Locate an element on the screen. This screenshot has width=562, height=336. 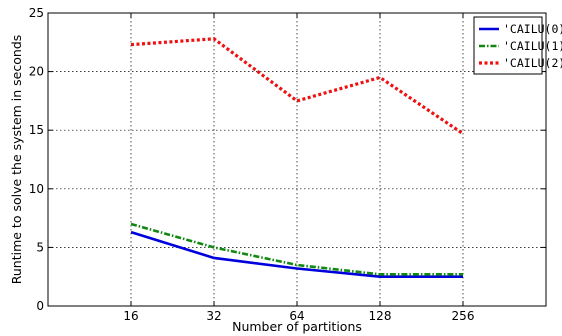
x-tick-label: 64 is located at coordinates (296, 316).